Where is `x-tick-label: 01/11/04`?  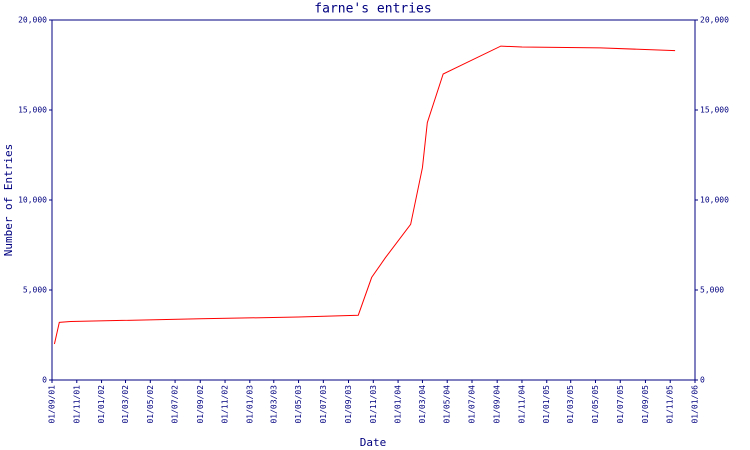 x-tick-label: 01/11/04 is located at coordinates (521, 404).